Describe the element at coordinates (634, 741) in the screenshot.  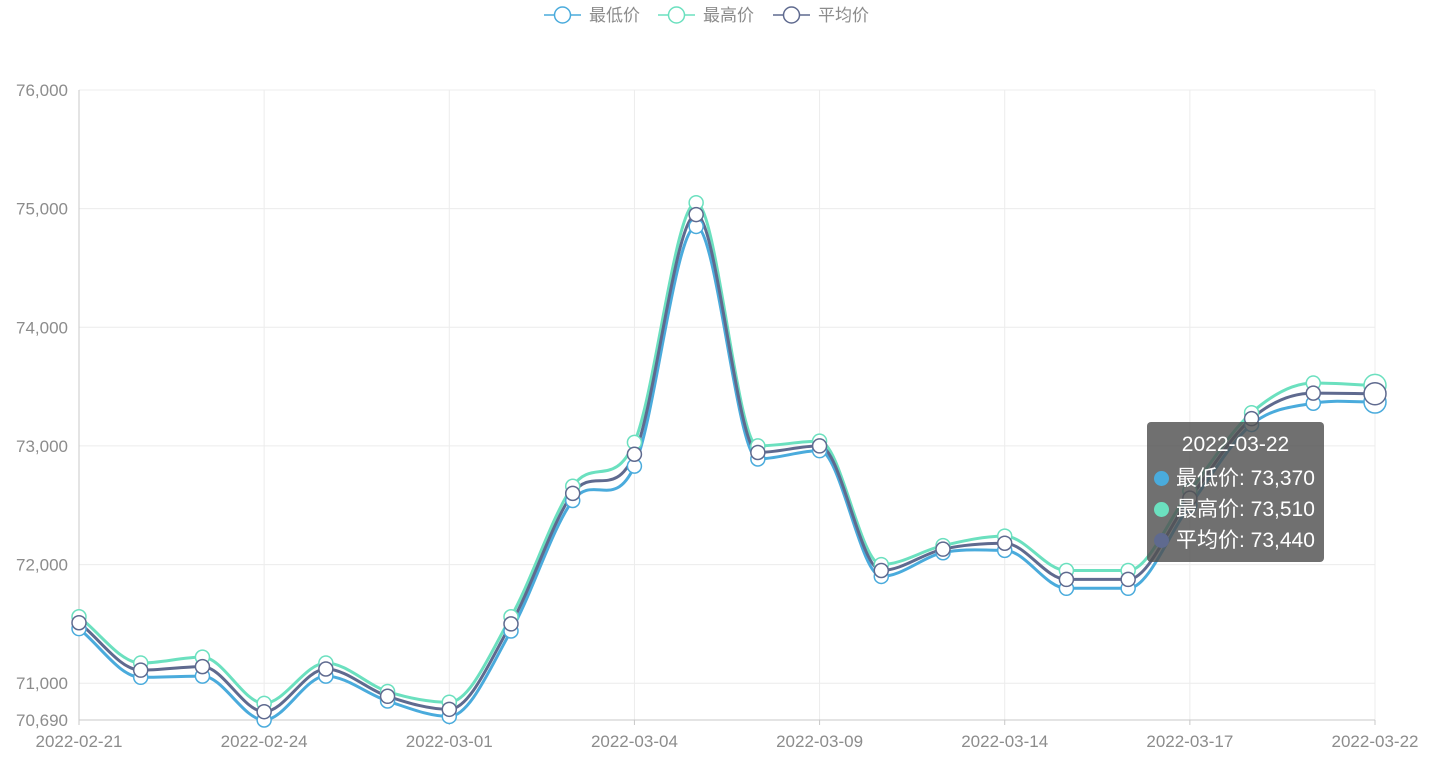
I see `x-tick-label-3: 2022-03-04` at that location.